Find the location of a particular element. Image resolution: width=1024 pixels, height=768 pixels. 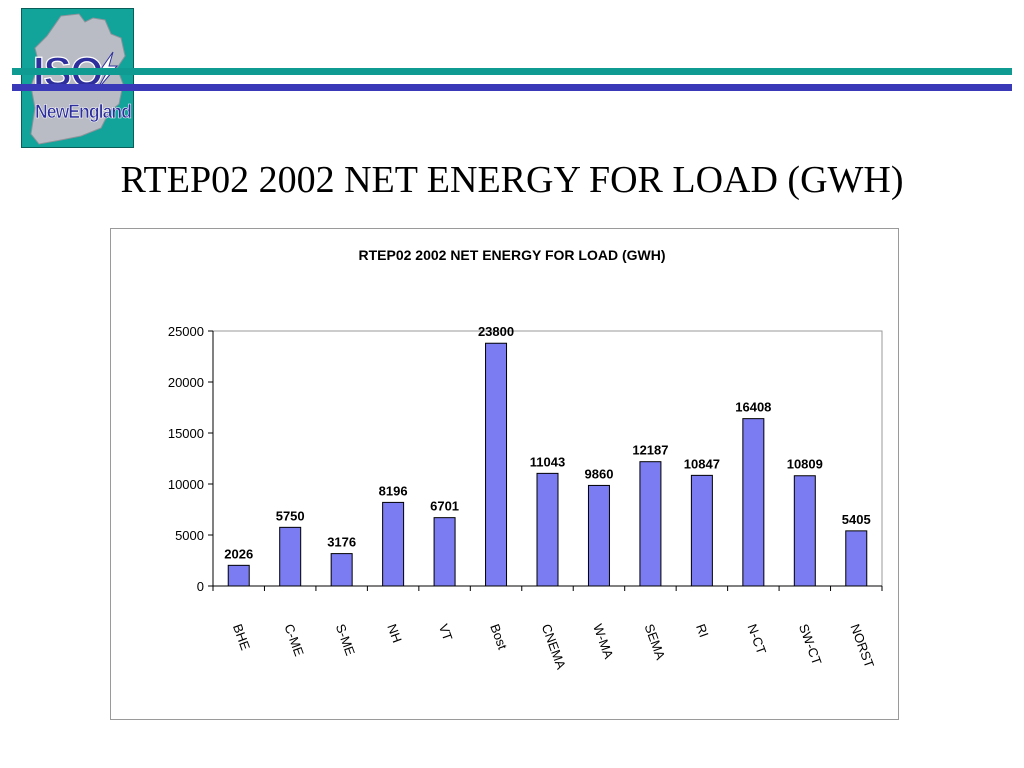

x-tick-label: Bost is located at coordinates (498, 637).